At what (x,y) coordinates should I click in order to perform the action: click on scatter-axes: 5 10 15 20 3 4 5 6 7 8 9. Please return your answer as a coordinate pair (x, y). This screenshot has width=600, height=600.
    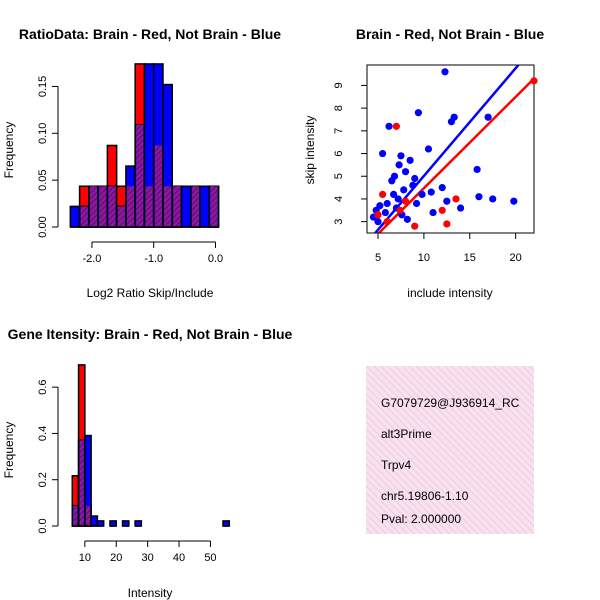
    Looking at the image, I should click on (427, 173).